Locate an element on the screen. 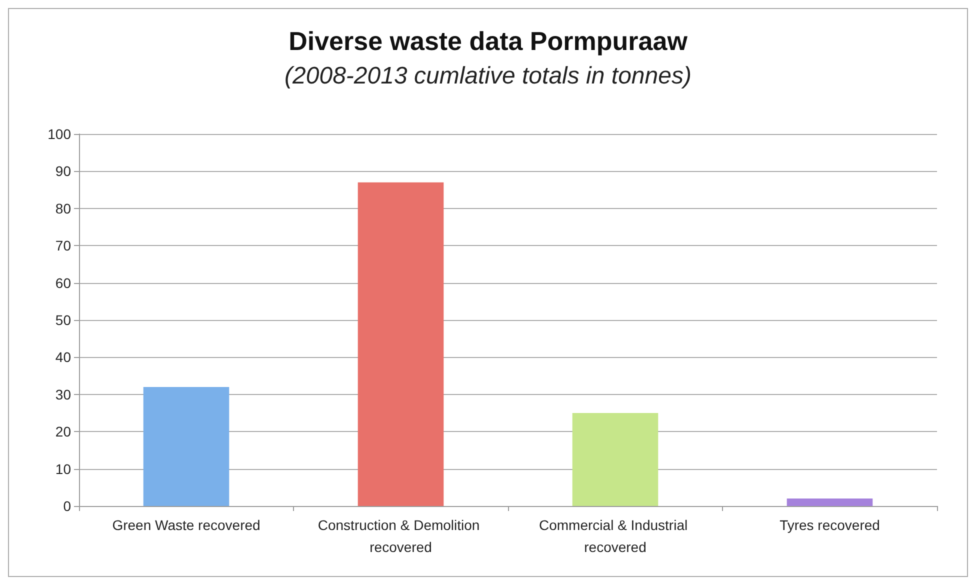 The width and height of the screenshot is (976, 585). chart-title: Diverse waste data Pormpuraaw is located at coordinates (488, 41).